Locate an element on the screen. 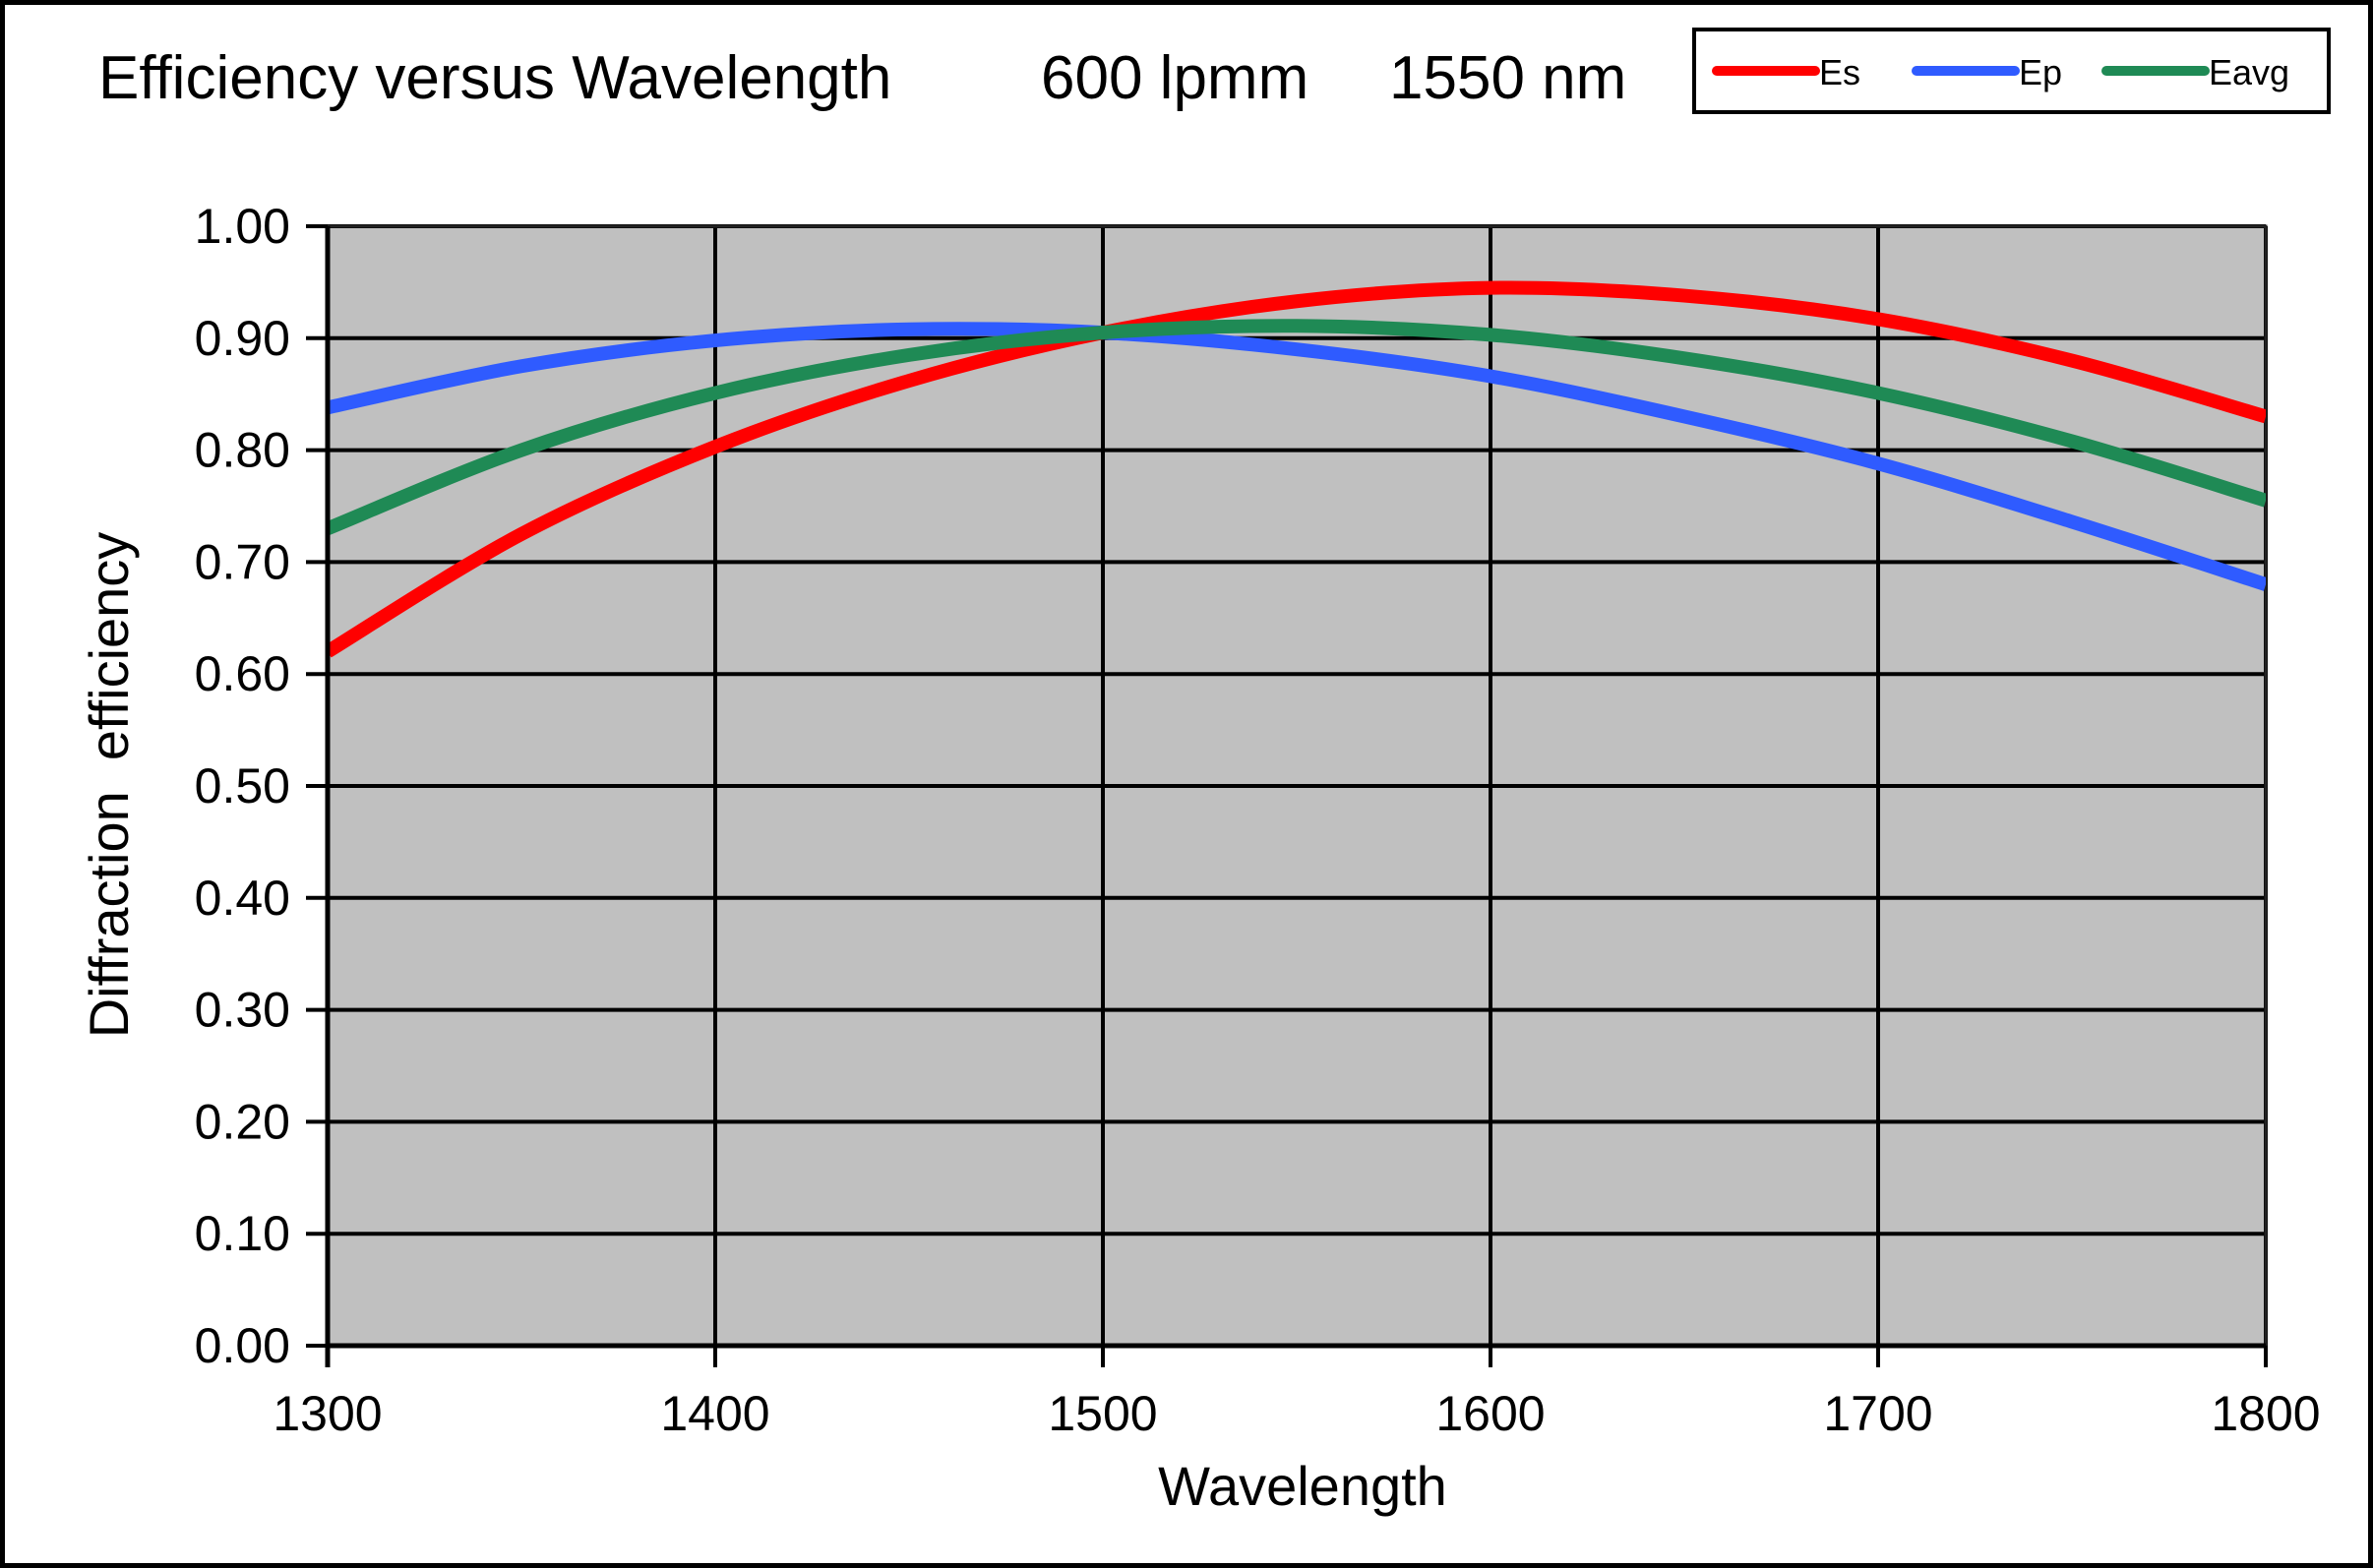  y-tick-label: 0.00 is located at coordinates (243, 1346).